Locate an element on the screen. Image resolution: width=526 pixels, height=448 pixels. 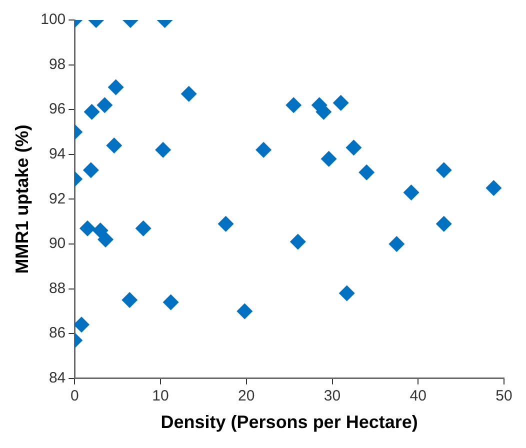
x-tick-label: 0 is located at coordinates (74, 396).